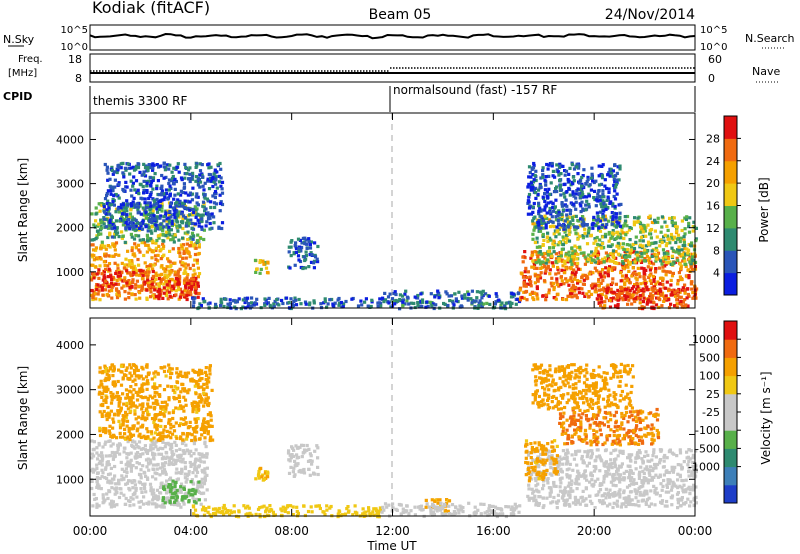 The width and height of the screenshot is (800, 554). What do you see at coordinates (400, 15) in the screenshot?
I see `beam-title: Beam 05` at bounding box center [400, 15].